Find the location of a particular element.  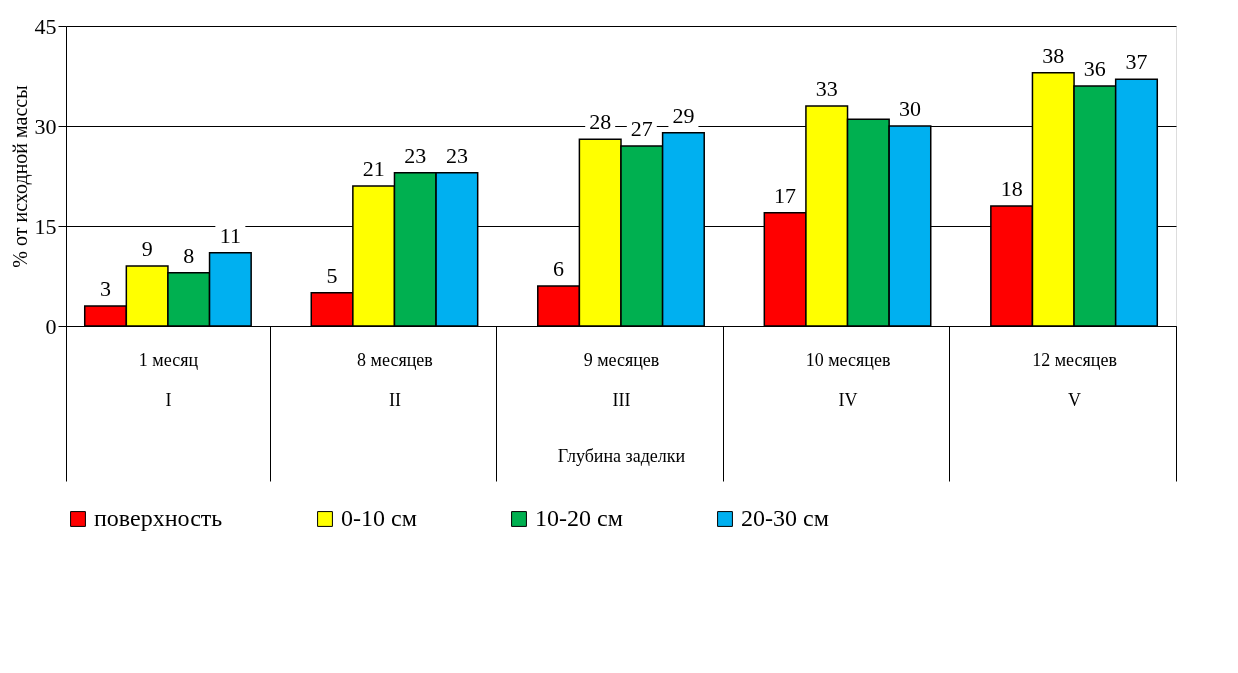

data-label: 5 is located at coordinates (332, 275).